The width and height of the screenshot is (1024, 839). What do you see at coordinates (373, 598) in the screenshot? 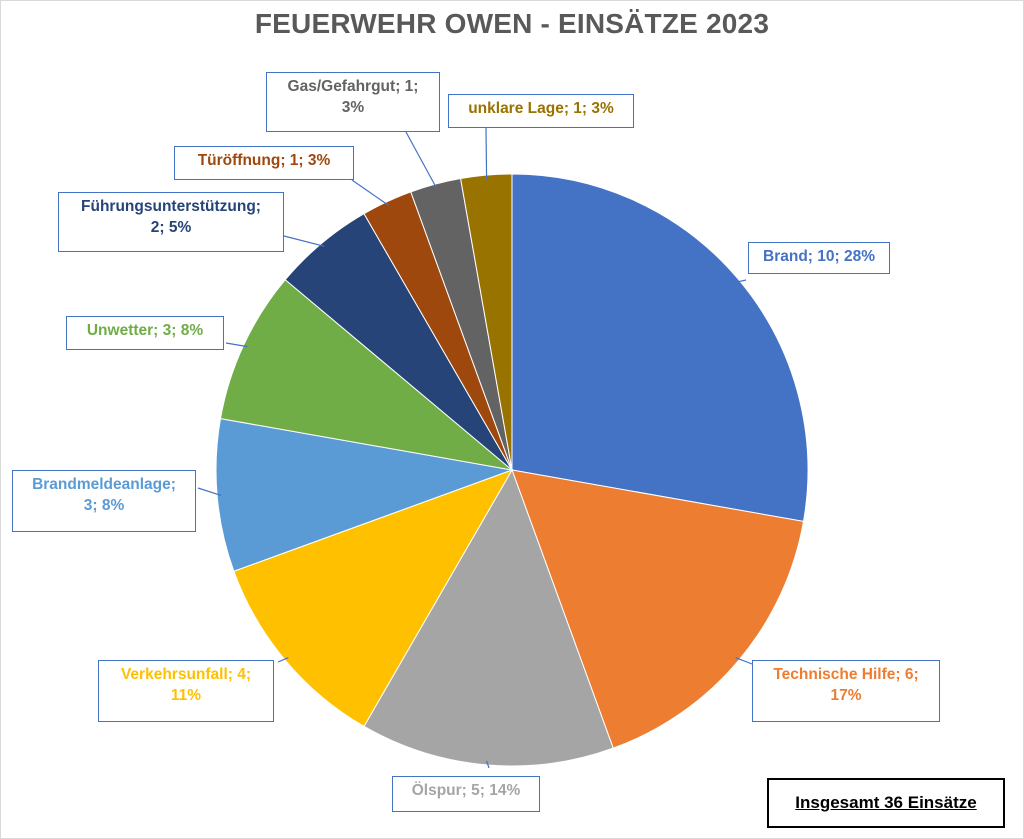
I see `pie-slice-verkehrsunfall` at bounding box center [373, 598].